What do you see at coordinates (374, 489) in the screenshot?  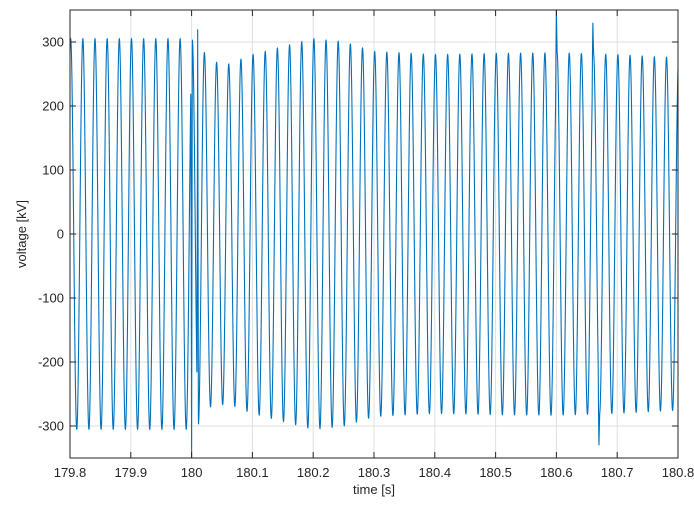 I see `x-axis-label: time [s]` at bounding box center [374, 489].